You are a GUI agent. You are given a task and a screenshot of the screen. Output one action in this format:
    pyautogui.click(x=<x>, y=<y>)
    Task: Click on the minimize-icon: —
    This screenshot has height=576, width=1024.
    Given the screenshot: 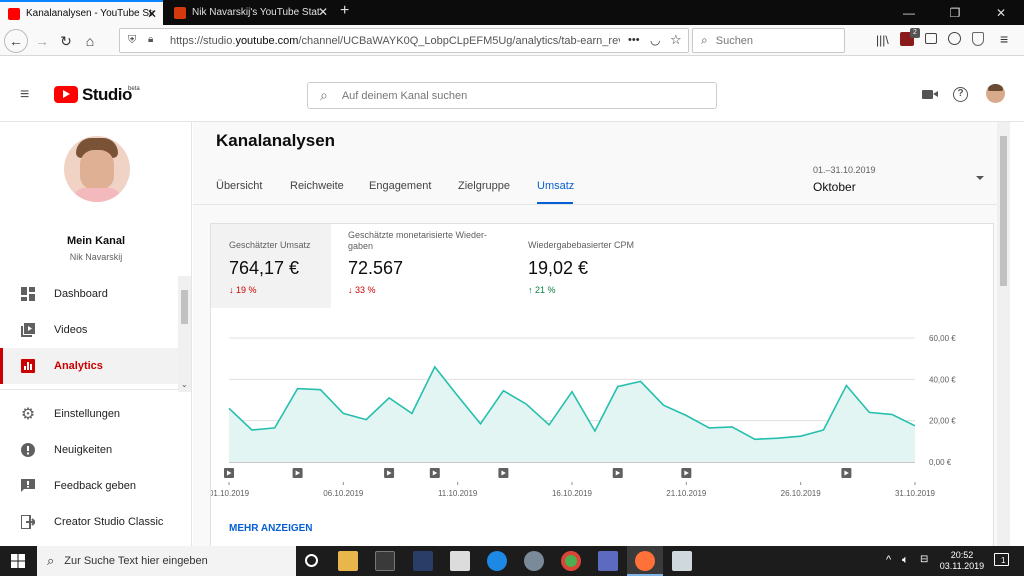 What is the action you would take?
    pyautogui.click(x=909, y=12)
    